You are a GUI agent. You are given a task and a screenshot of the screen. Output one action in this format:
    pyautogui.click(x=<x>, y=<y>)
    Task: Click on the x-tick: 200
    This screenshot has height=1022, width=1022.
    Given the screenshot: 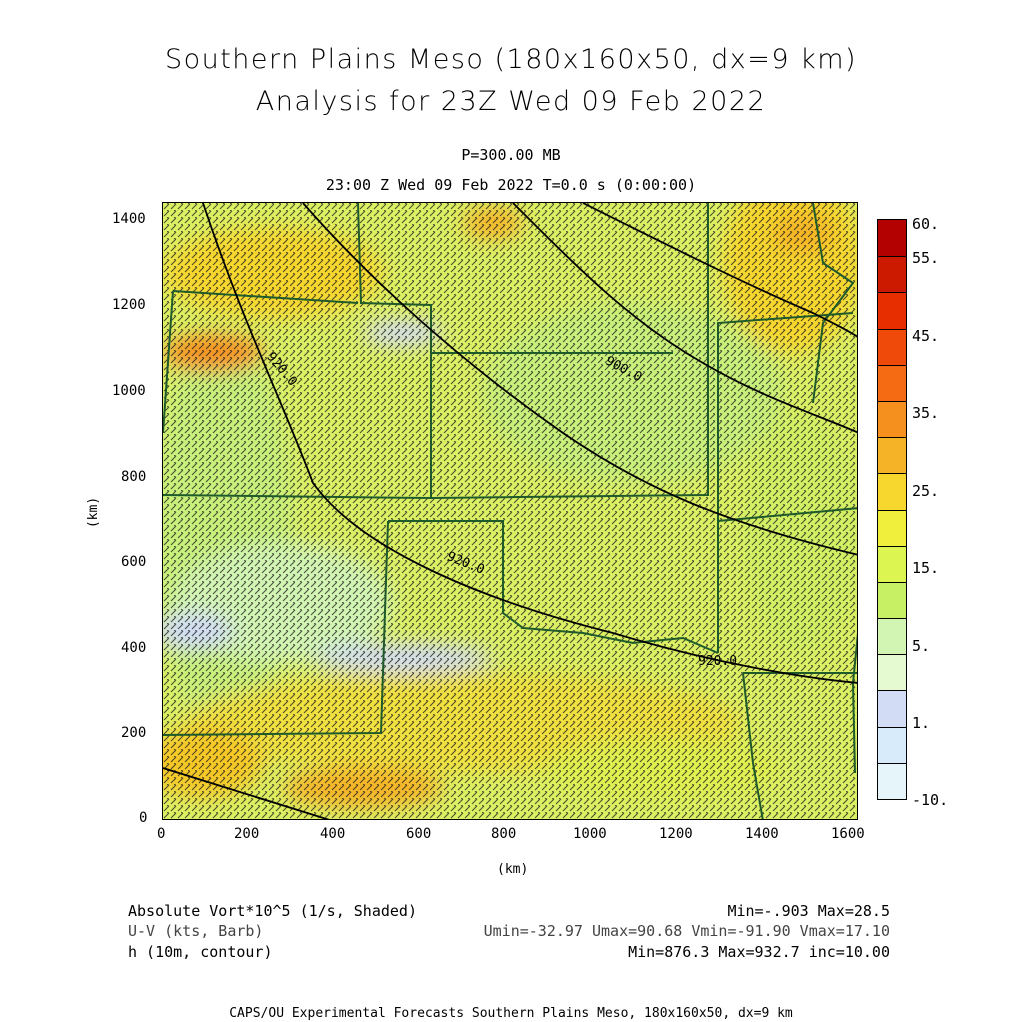 What is the action you would take?
    pyautogui.click(x=247, y=834)
    